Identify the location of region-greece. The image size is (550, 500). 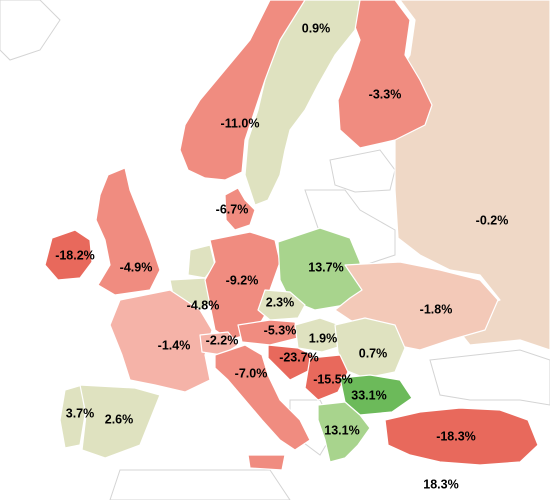
(344, 432).